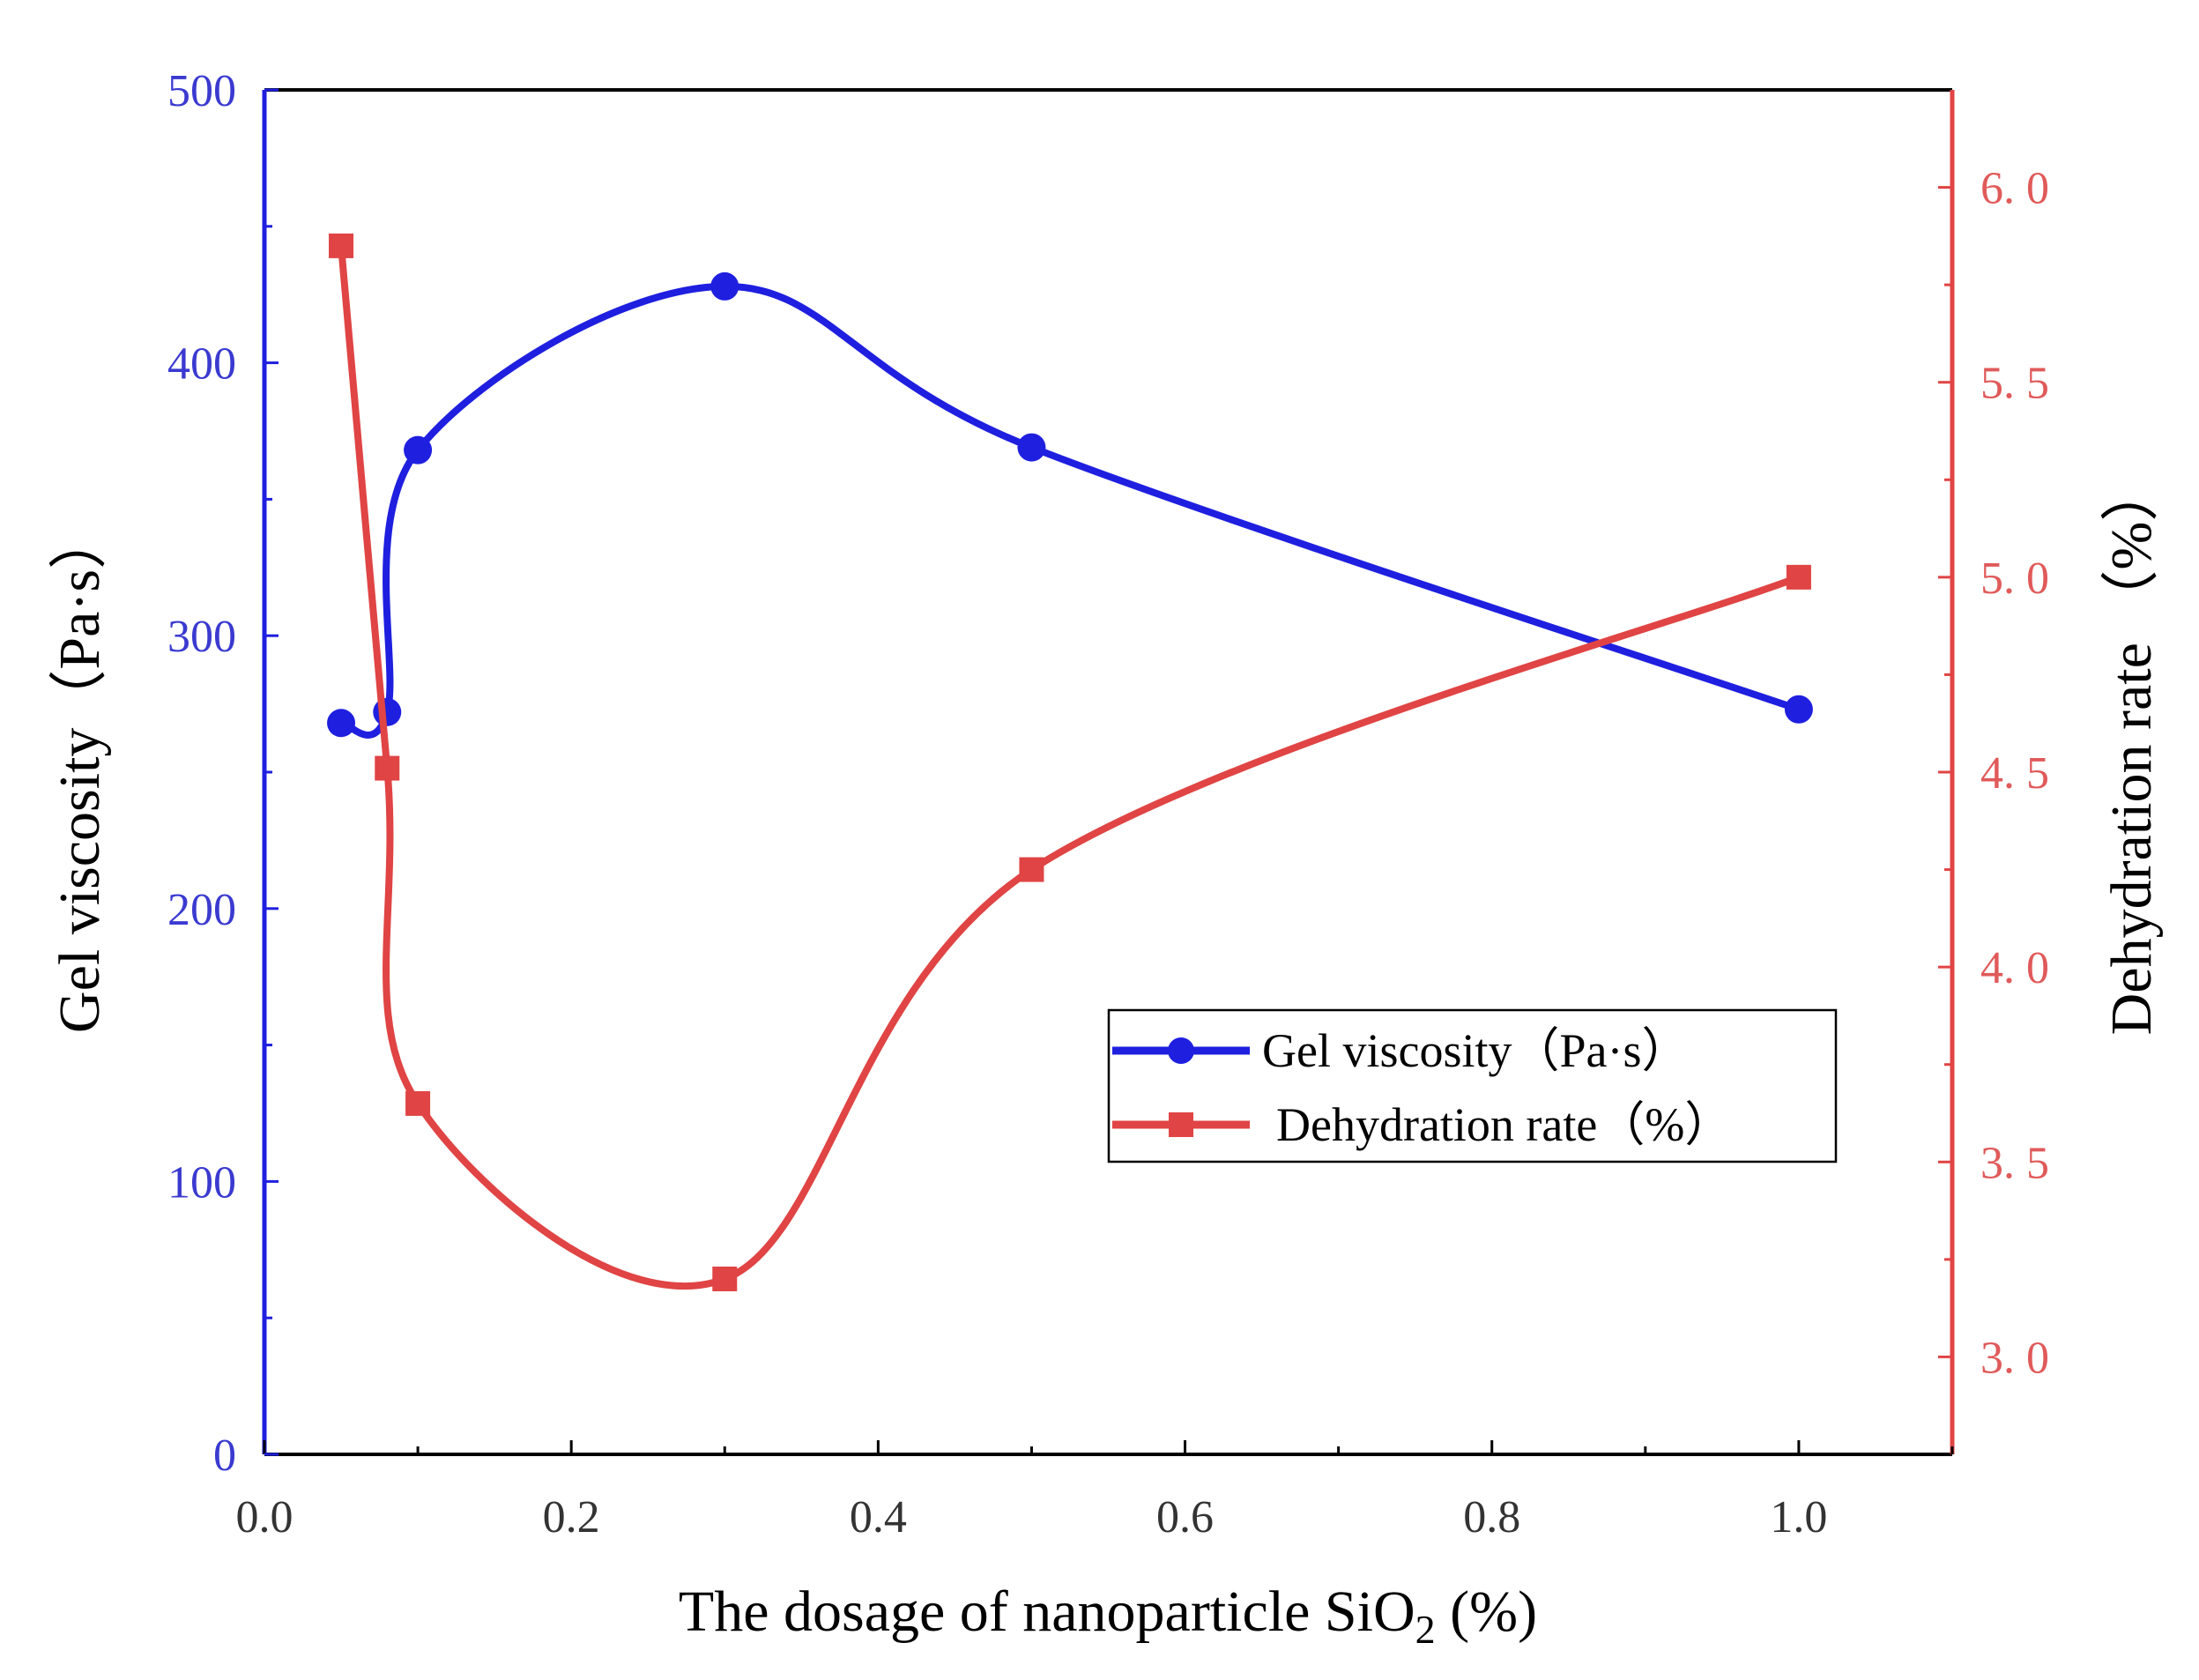  I want to click on x-tick-label: 0.8, so click(1491, 1517).